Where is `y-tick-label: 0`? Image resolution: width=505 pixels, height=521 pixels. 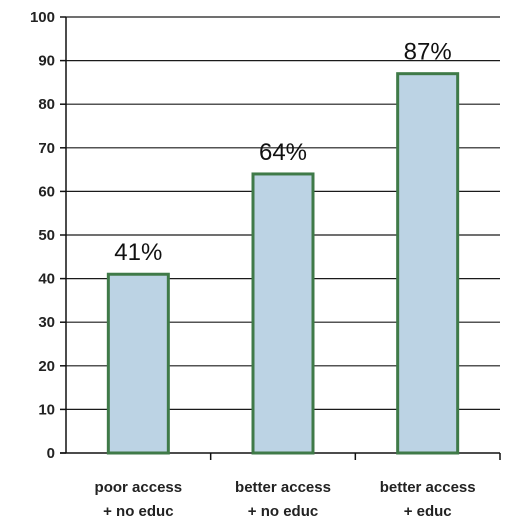
y-tick-label: 0 is located at coordinates (51, 453).